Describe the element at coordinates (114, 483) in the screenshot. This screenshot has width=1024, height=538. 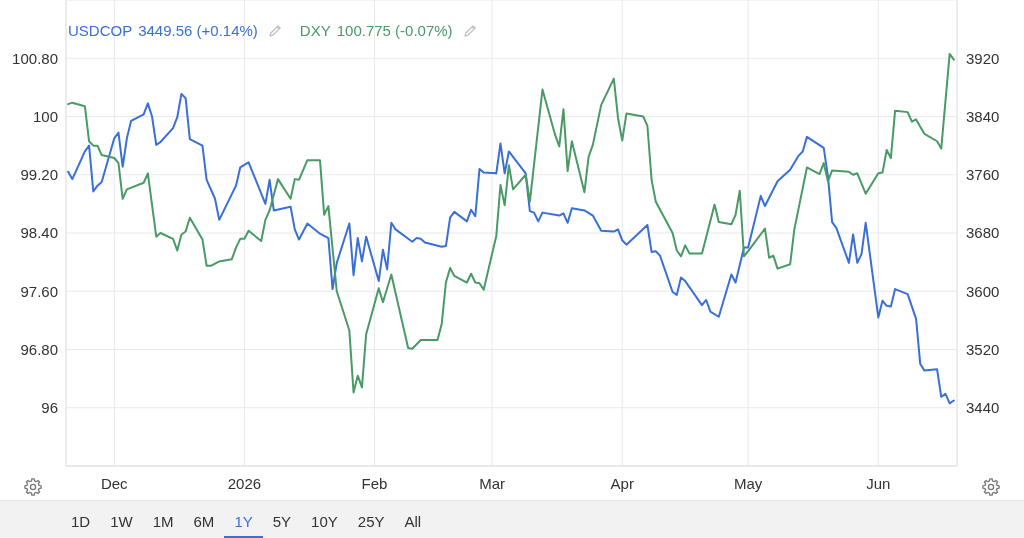
I see `x-tick-label: Dec` at that location.